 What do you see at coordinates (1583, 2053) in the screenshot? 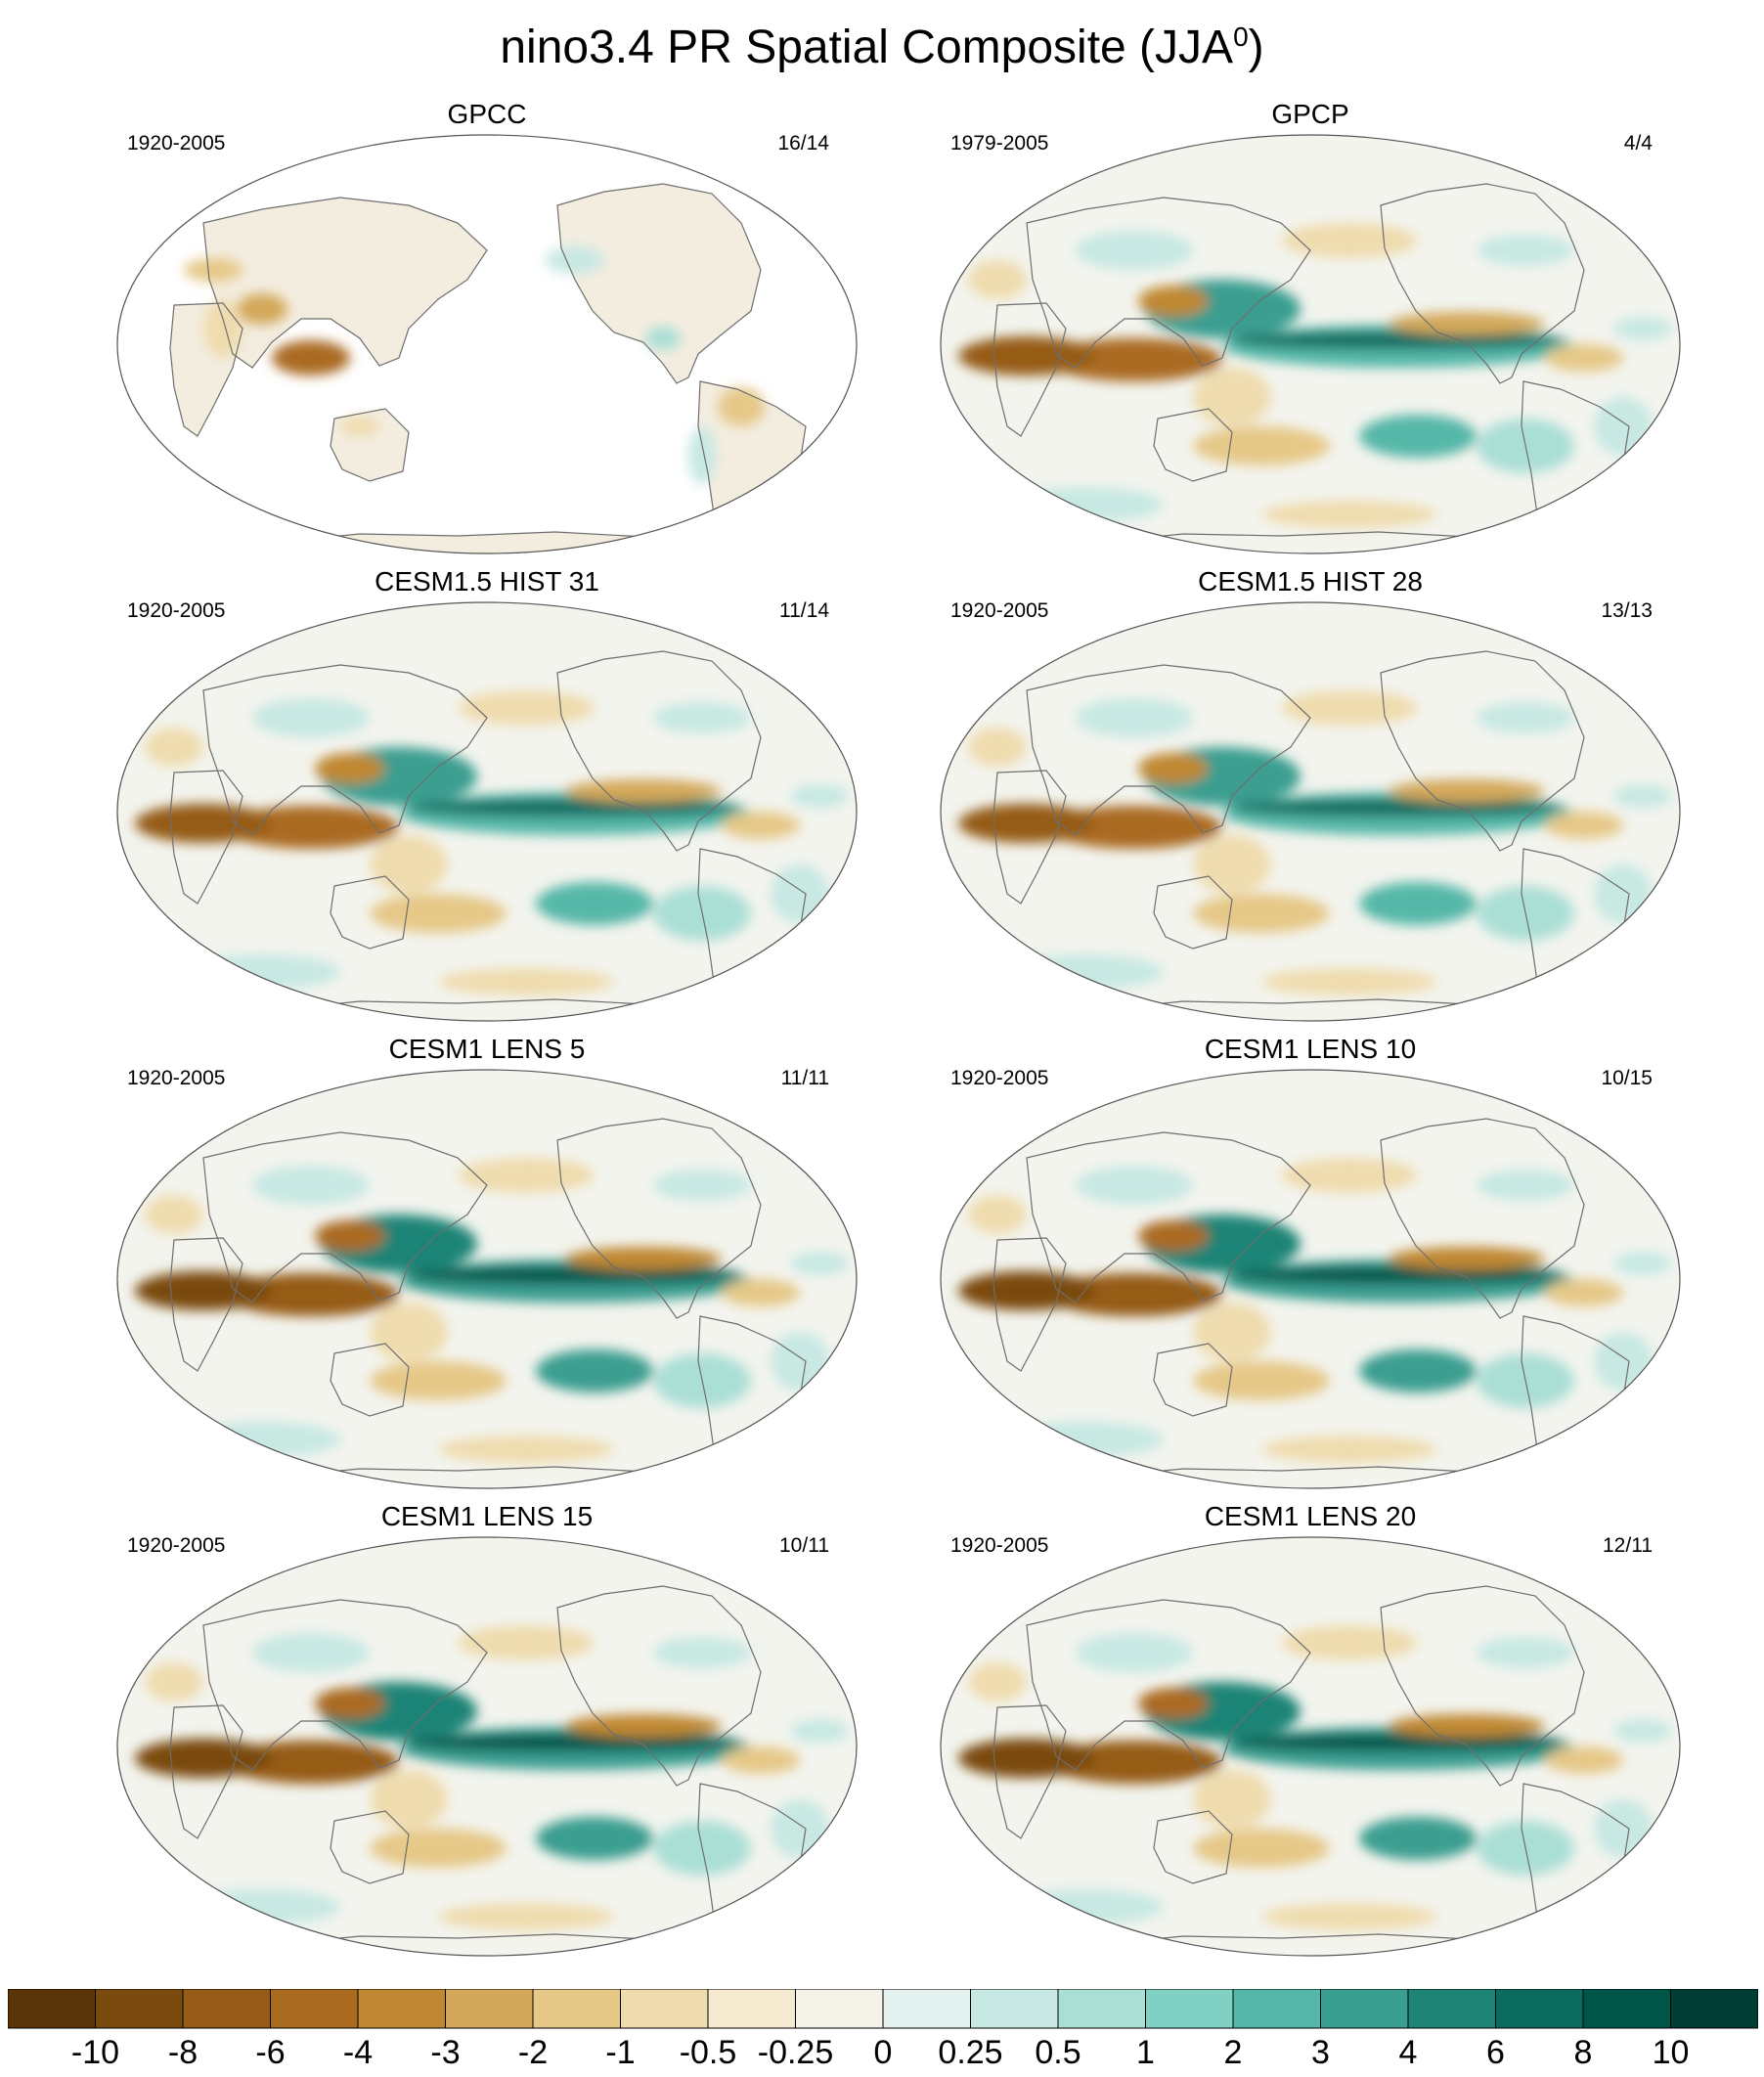
I see `colorbar-tick-label: 8` at bounding box center [1583, 2053].